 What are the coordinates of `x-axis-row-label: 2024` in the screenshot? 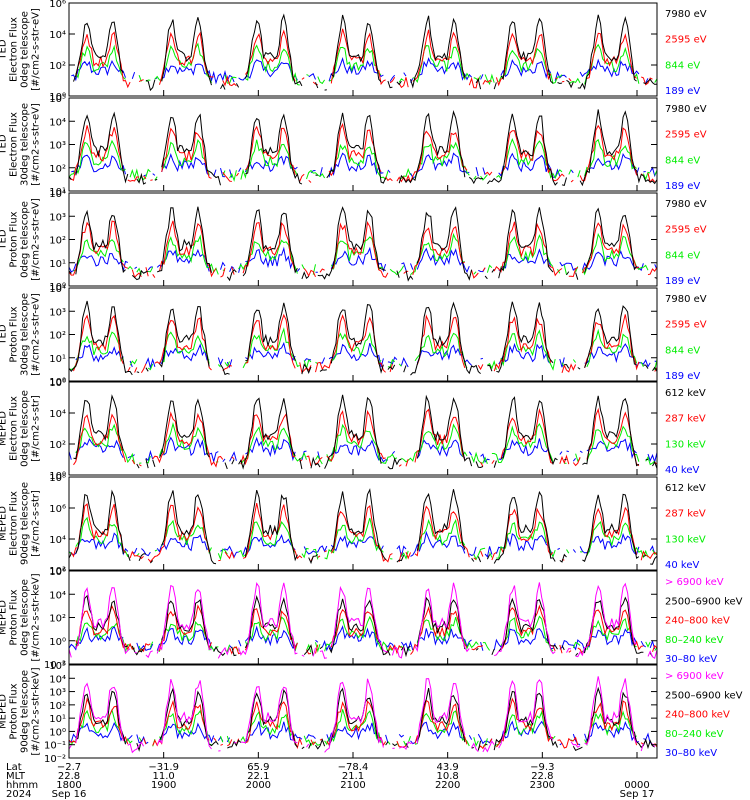 It's located at (18, 794).